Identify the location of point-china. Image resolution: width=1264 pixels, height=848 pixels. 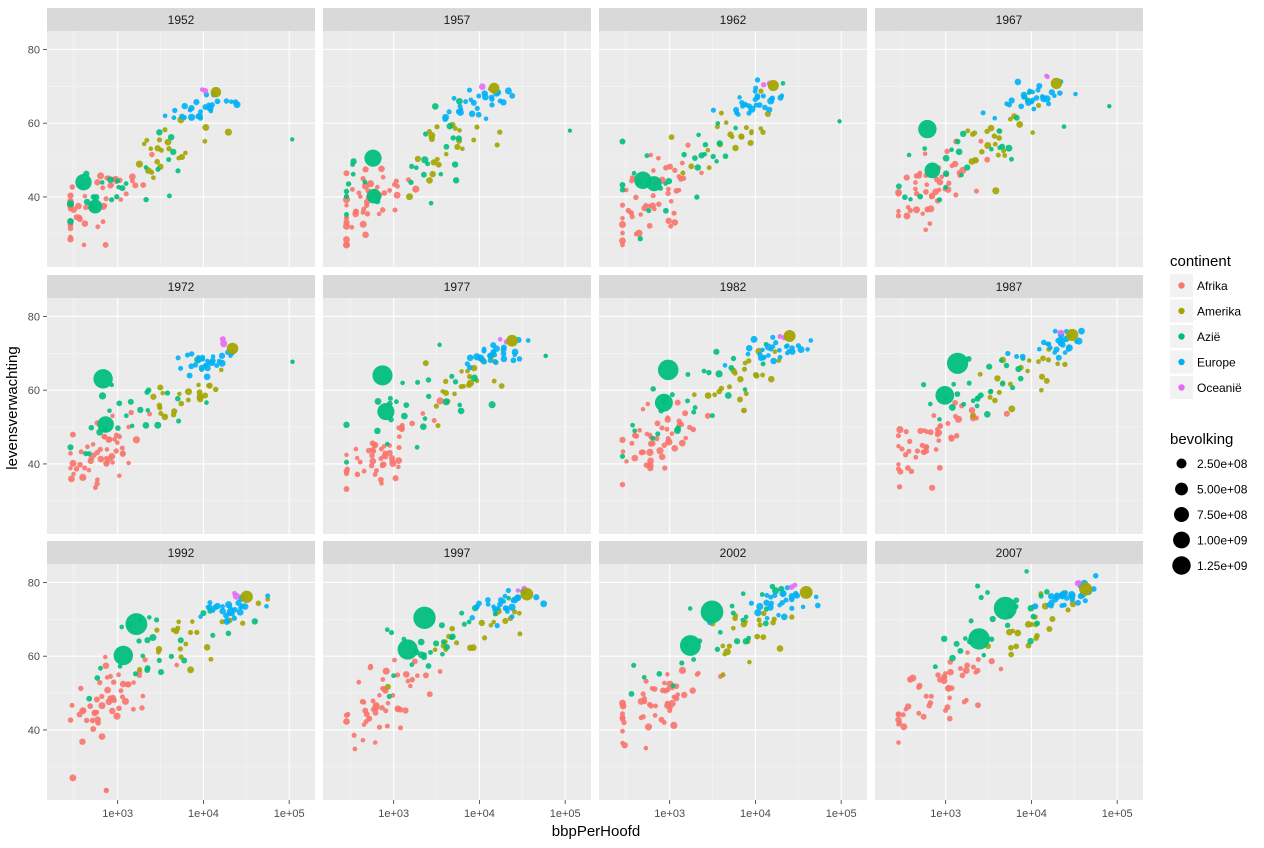
(957, 363).